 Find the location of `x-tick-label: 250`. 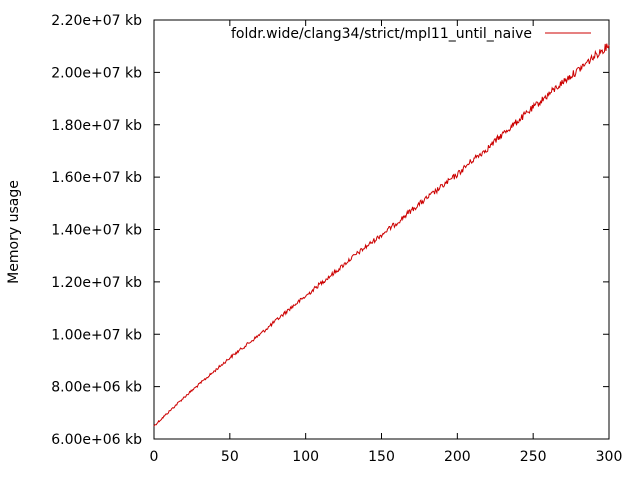

x-tick-label: 250 is located at coordinates (533, 457).